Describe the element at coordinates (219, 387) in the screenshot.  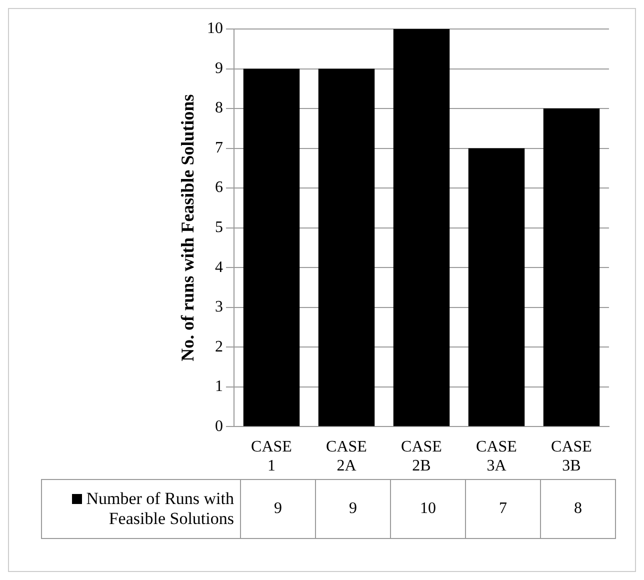
I see `y-tick-label: 1` at that location.